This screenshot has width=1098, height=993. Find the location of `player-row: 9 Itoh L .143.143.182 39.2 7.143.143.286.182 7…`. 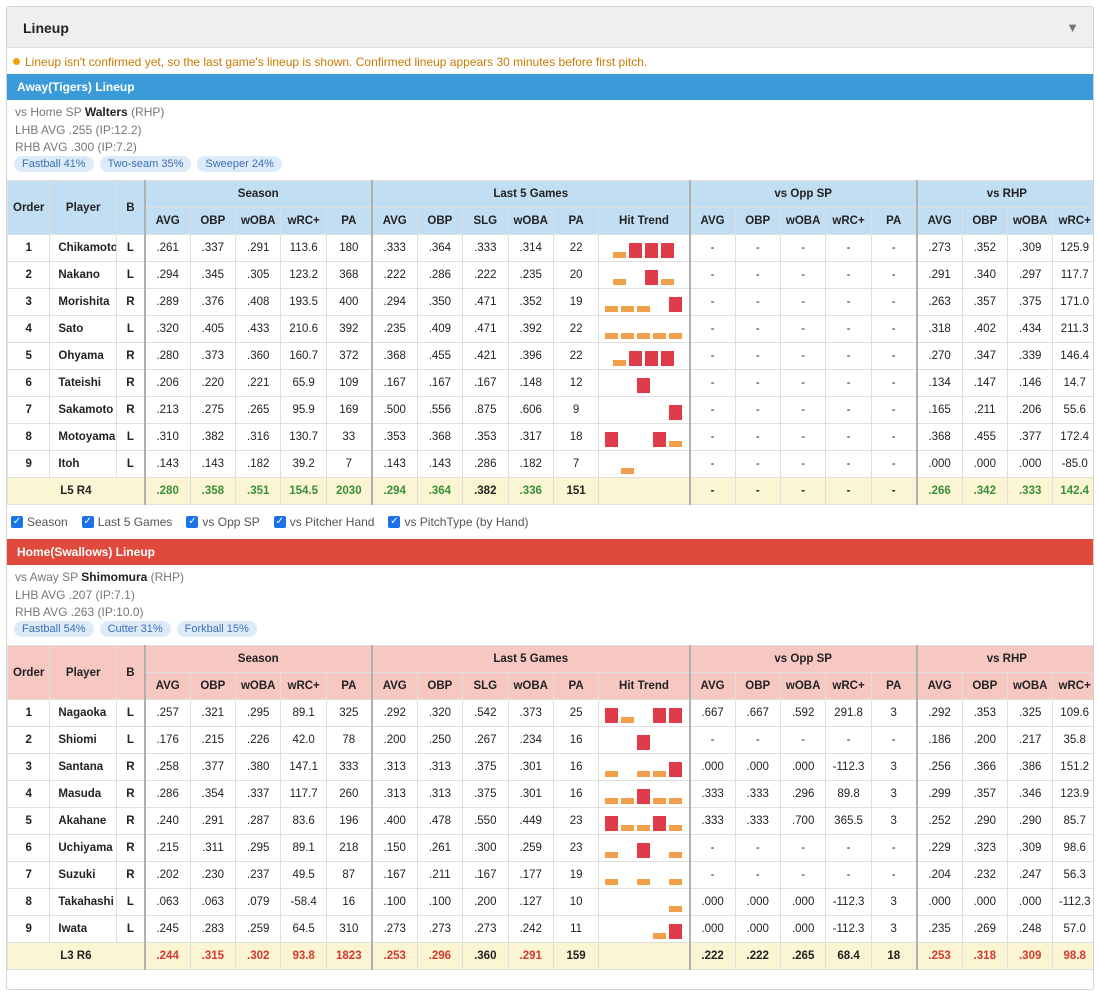

player-row: 9 Itoh L .143.143.182 39.2 7.143.143.286.182 7… is located at coordinates (550, 464).